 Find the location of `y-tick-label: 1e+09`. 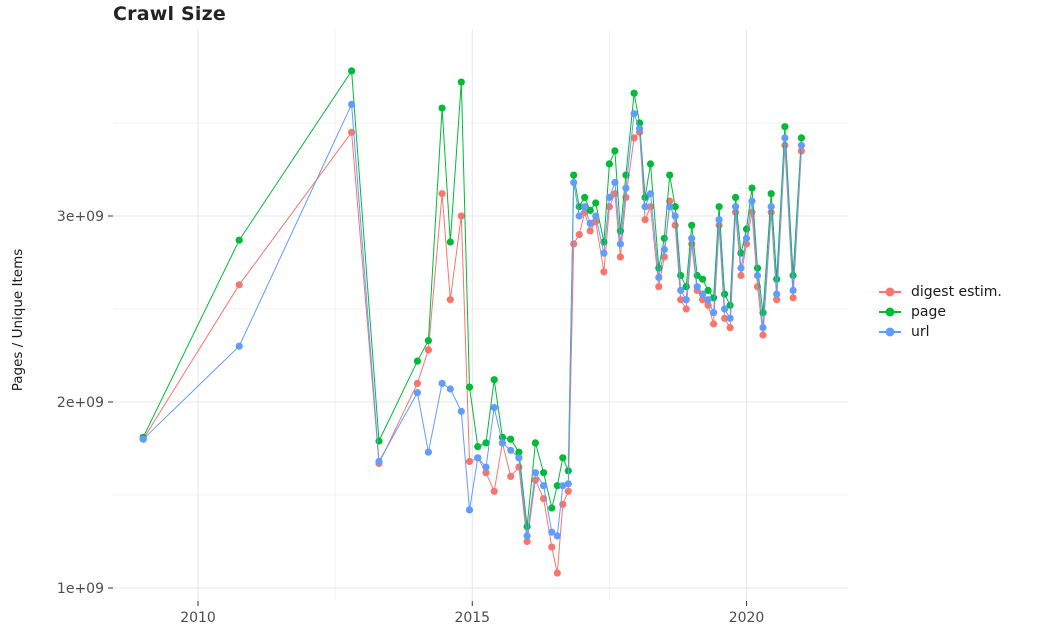

y-tick-label: 1e+09 is located at coordinates (80, 589).